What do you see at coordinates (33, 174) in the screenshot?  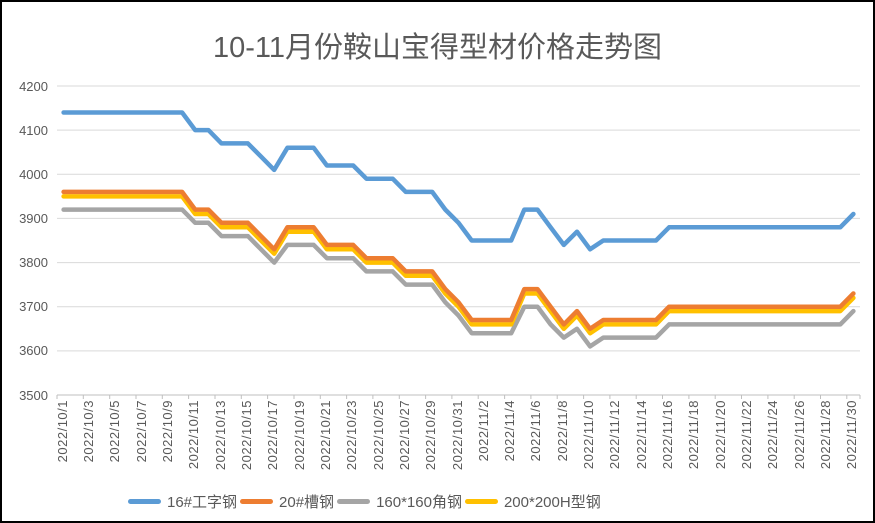 I see `y-axis-label: 4000` at bounding box center [33, 174].